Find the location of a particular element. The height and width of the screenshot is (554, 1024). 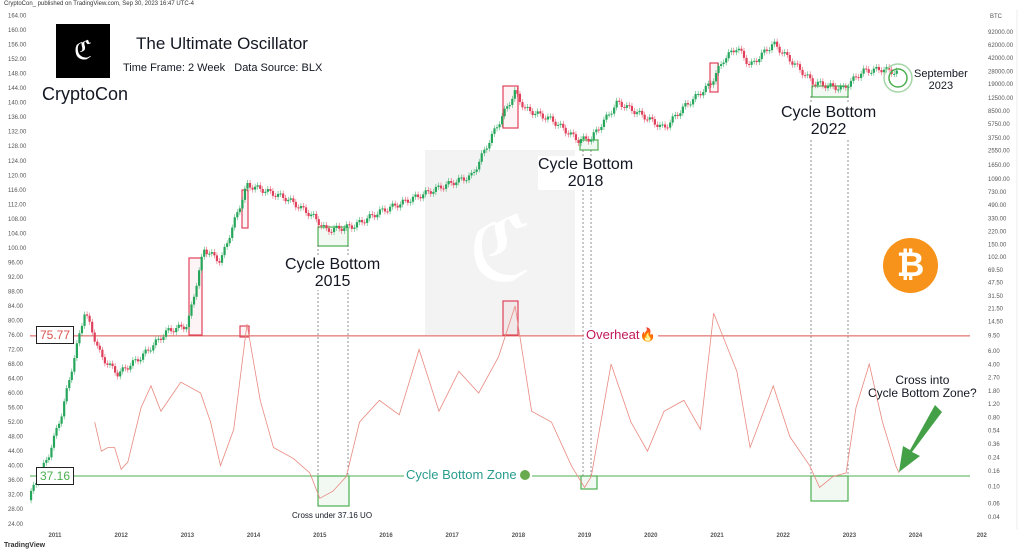

left-axis-tick: 68.00 is located at coordinates (16, 365).